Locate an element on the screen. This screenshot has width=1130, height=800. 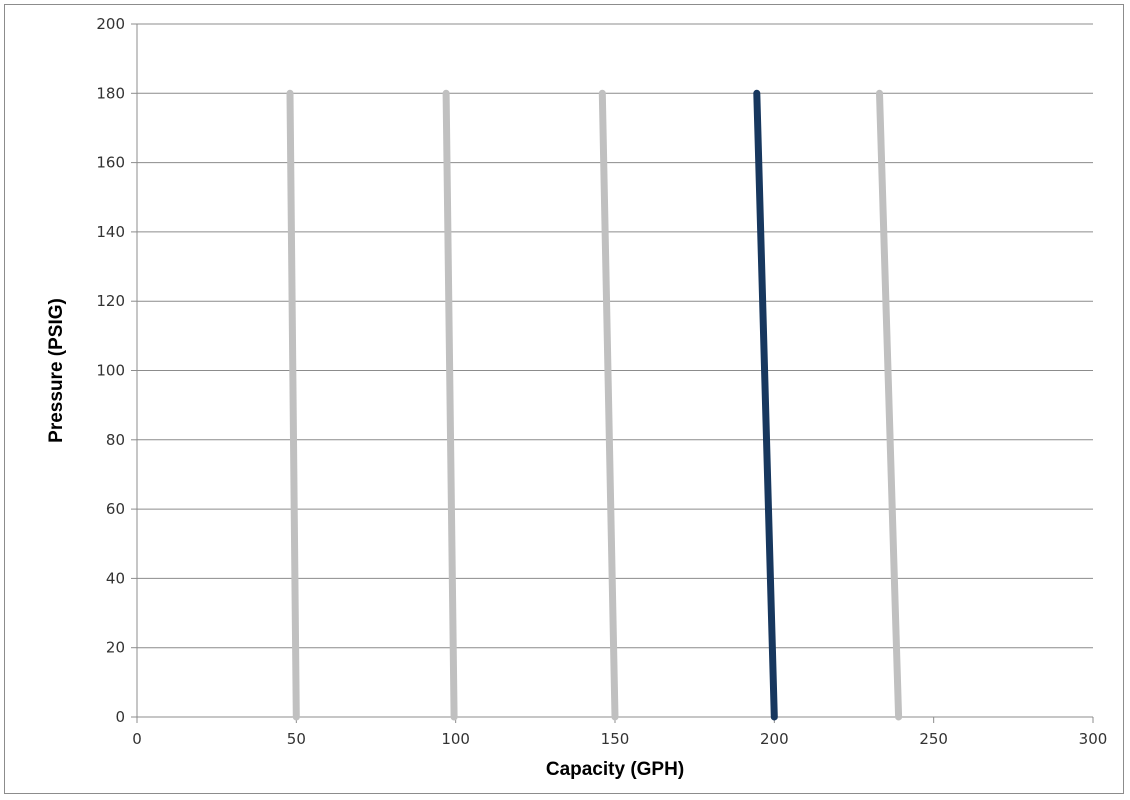
y-tick-label: 140 is located at coordinates (110, 232).